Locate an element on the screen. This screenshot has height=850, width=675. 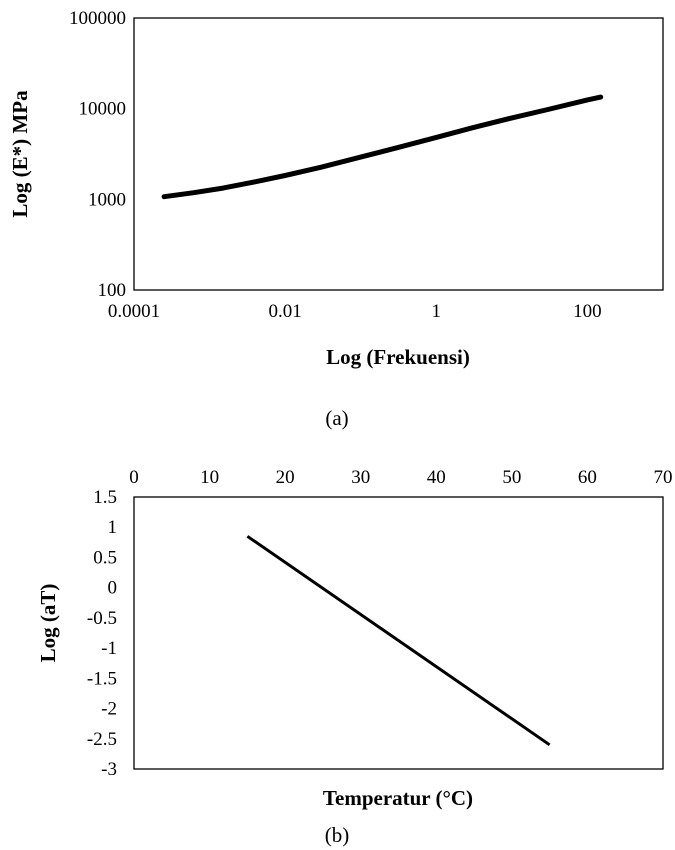
chart-b-y-tick-label: -1 is located at coordinates (109, 648).